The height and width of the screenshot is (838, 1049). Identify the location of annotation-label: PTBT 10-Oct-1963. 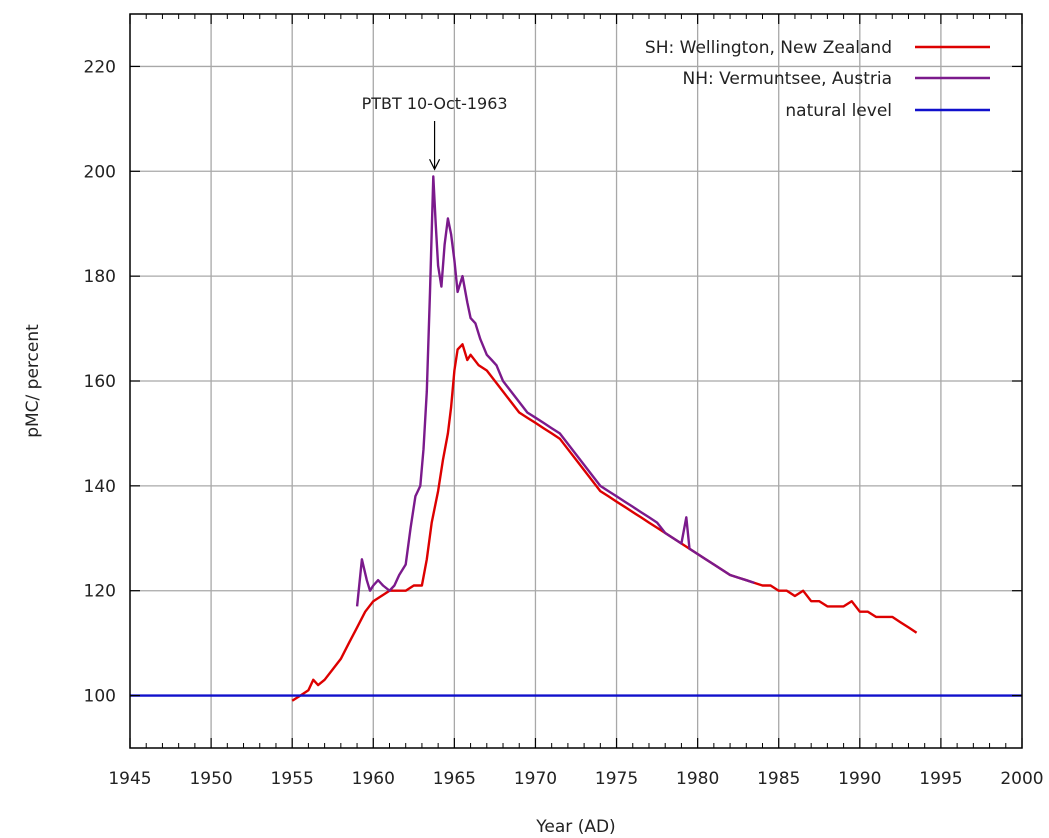
(435, 103).